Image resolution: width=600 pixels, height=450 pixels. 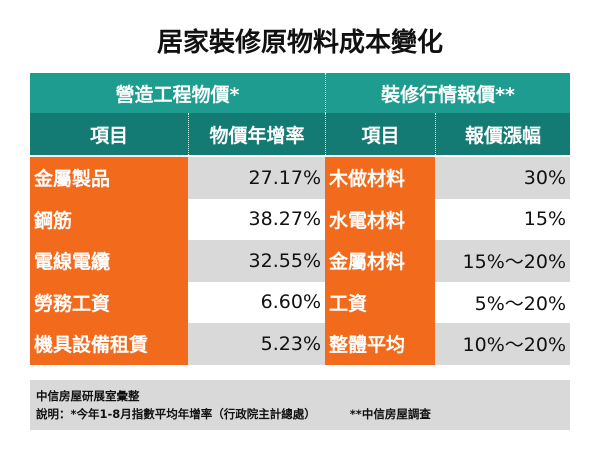 What do you see at coordinates (256, 302) in the screenshot?
I see `value-cell: 6.60%` at bounding box center [256, 302].